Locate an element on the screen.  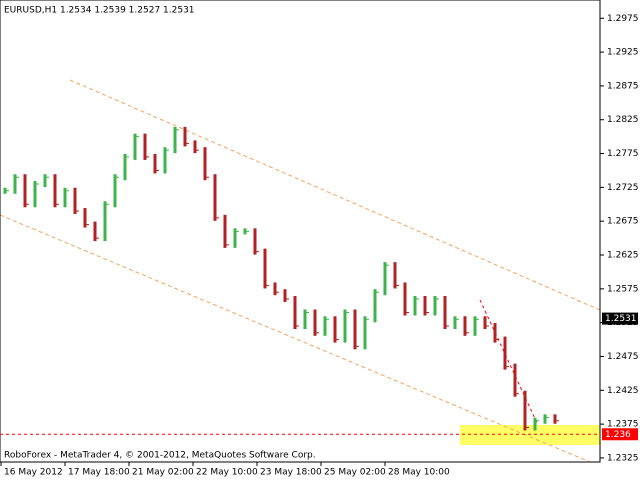
y-tick-label: 1.2325 is located at coordinates (623, 458).